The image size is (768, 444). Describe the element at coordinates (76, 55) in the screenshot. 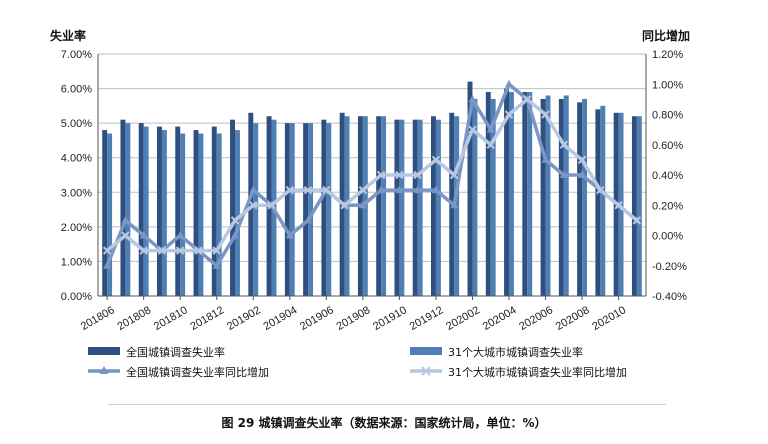

I see `y-left-tick-label: 7.00%` at that location.